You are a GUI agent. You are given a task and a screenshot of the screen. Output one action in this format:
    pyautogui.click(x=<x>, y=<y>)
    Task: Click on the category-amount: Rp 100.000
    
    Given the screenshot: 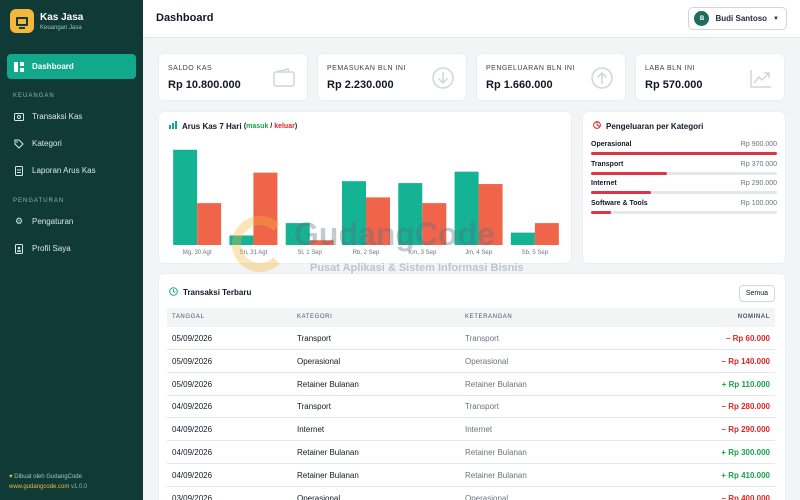 What is the action you would take?
    pyautogui.click(x=758, y=203)
    